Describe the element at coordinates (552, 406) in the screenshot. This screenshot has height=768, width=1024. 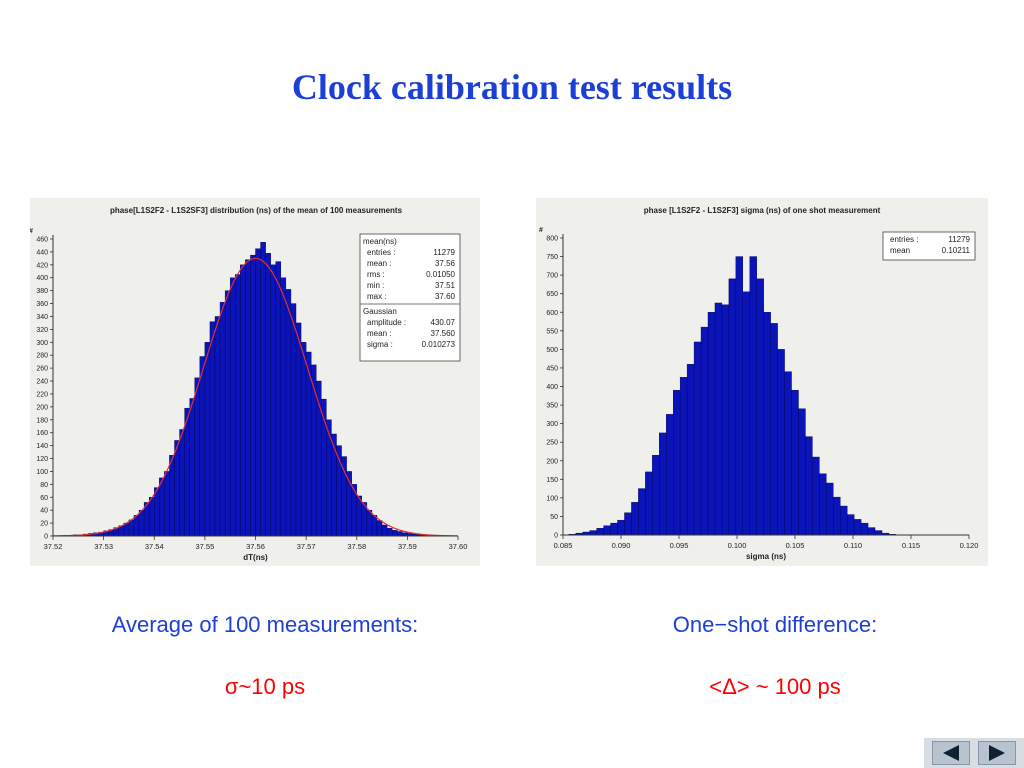
I see `y-tick-label: 350` at that location.